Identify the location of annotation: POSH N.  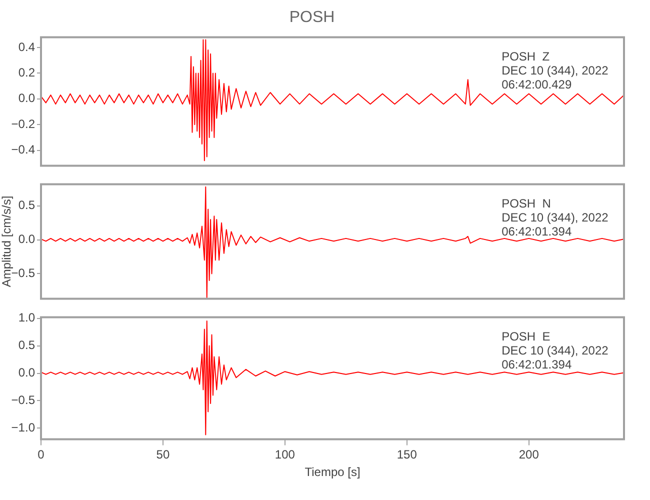
(526, 203).